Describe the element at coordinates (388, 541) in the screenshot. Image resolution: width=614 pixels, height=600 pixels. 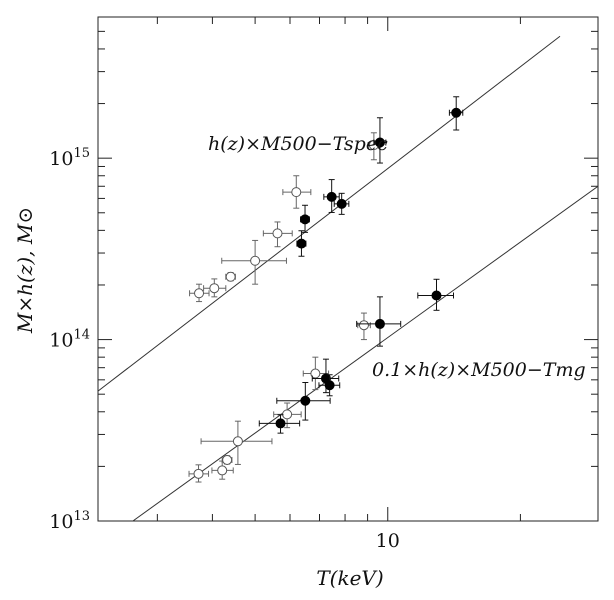
I see `x-tick-label: 10` at that location.